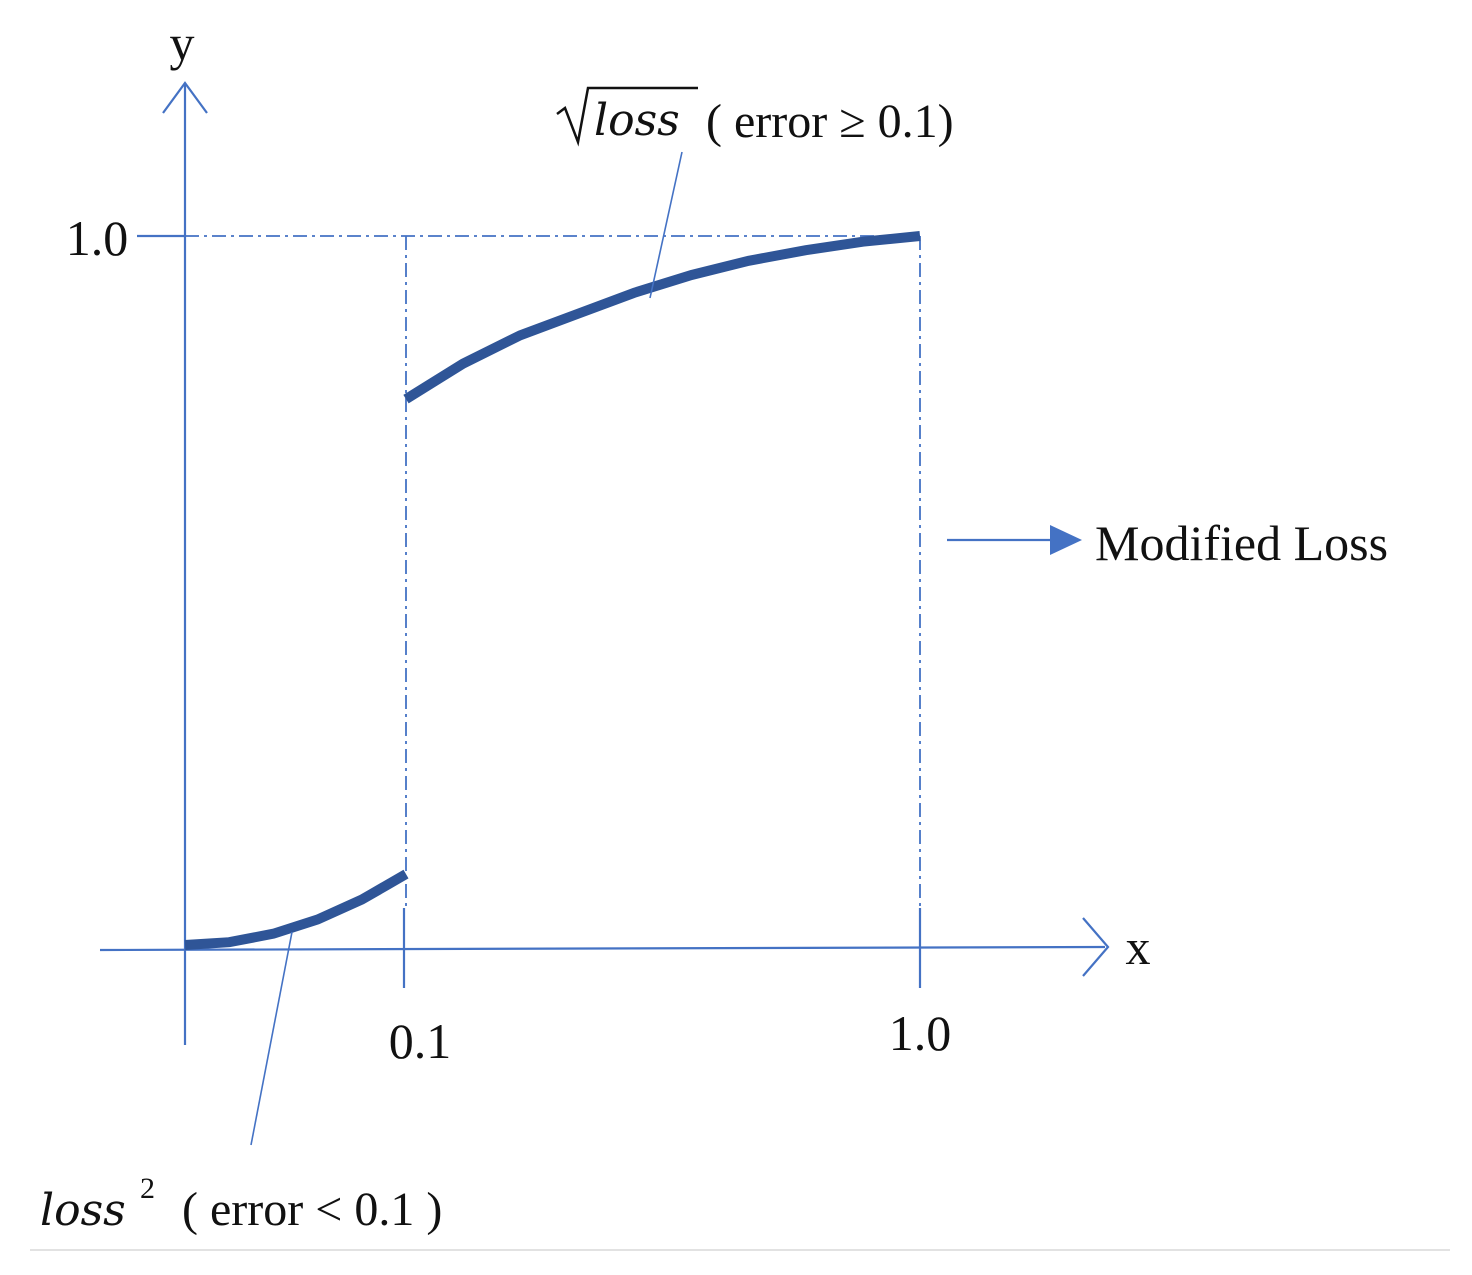 The height and width of the screenshot is (1275, 1472). What do you see at coordinates (420, 1041) in the screenshot?
I see `x-tick-label-0-1: 0.1` at bounding box center [420, 1041].